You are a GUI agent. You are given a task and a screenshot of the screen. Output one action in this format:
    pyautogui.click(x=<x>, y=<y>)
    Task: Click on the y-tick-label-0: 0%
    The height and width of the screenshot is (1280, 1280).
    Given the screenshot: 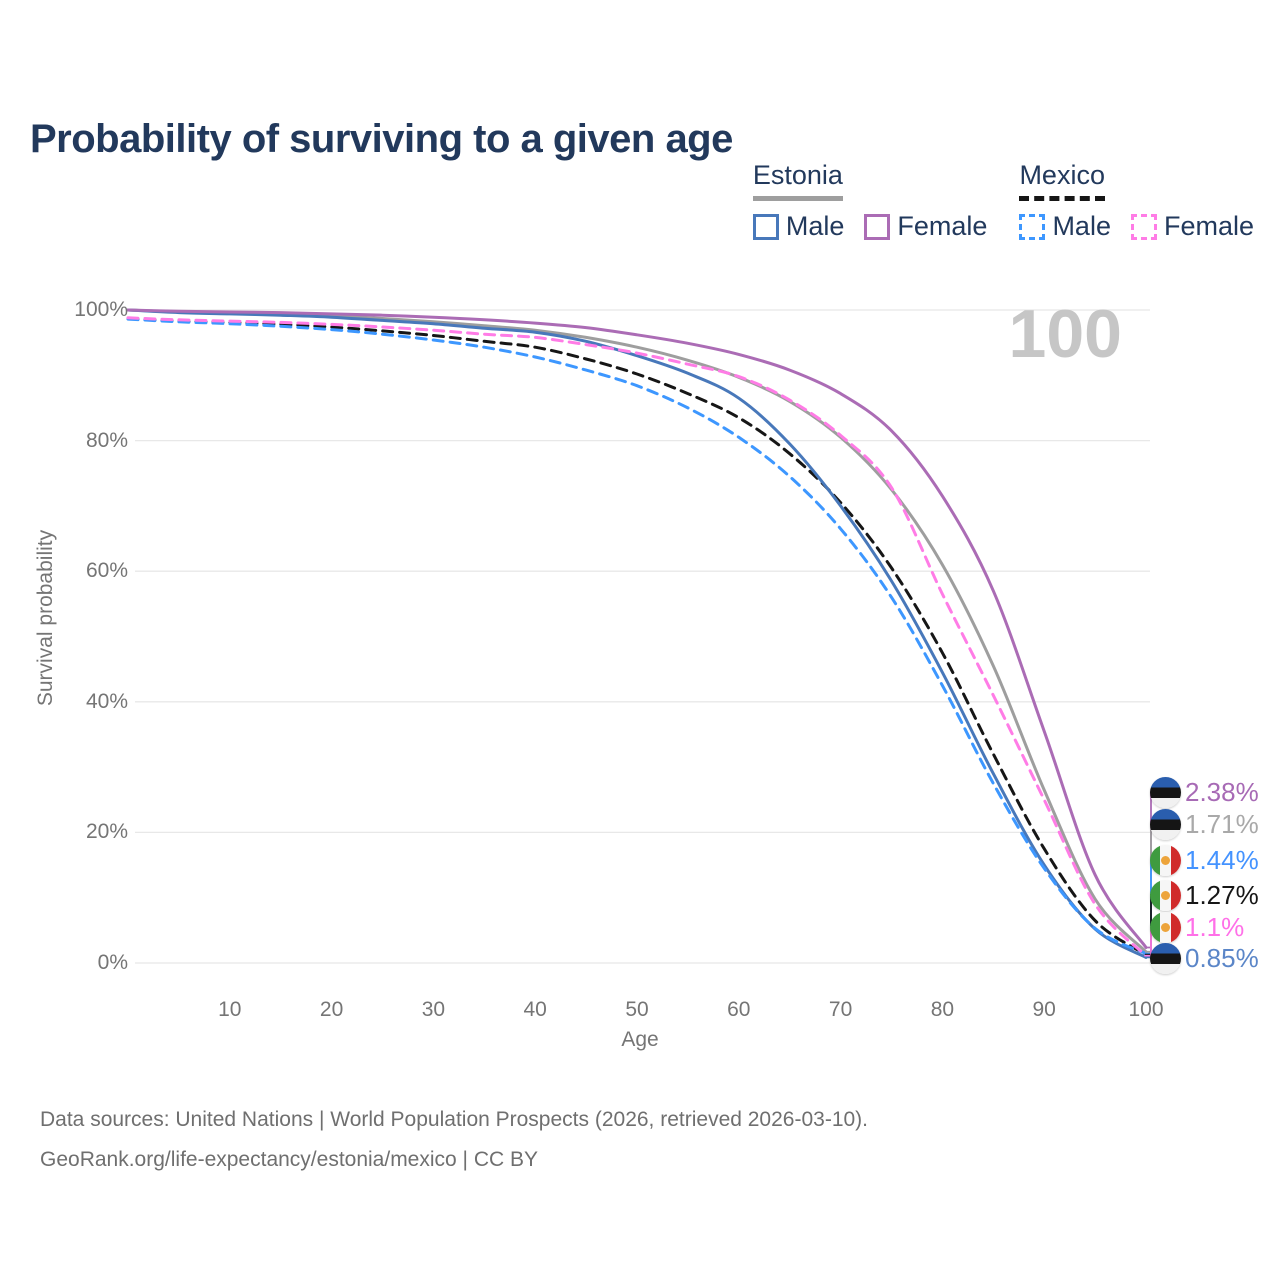 What is the action you would take?
    pyautogui.click(x=112, y=962)
    